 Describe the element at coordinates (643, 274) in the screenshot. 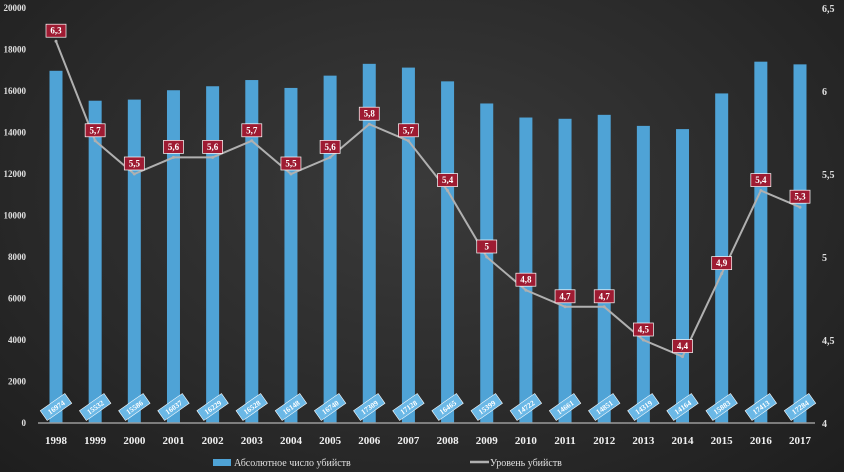

I see `bar-2013` at that location.